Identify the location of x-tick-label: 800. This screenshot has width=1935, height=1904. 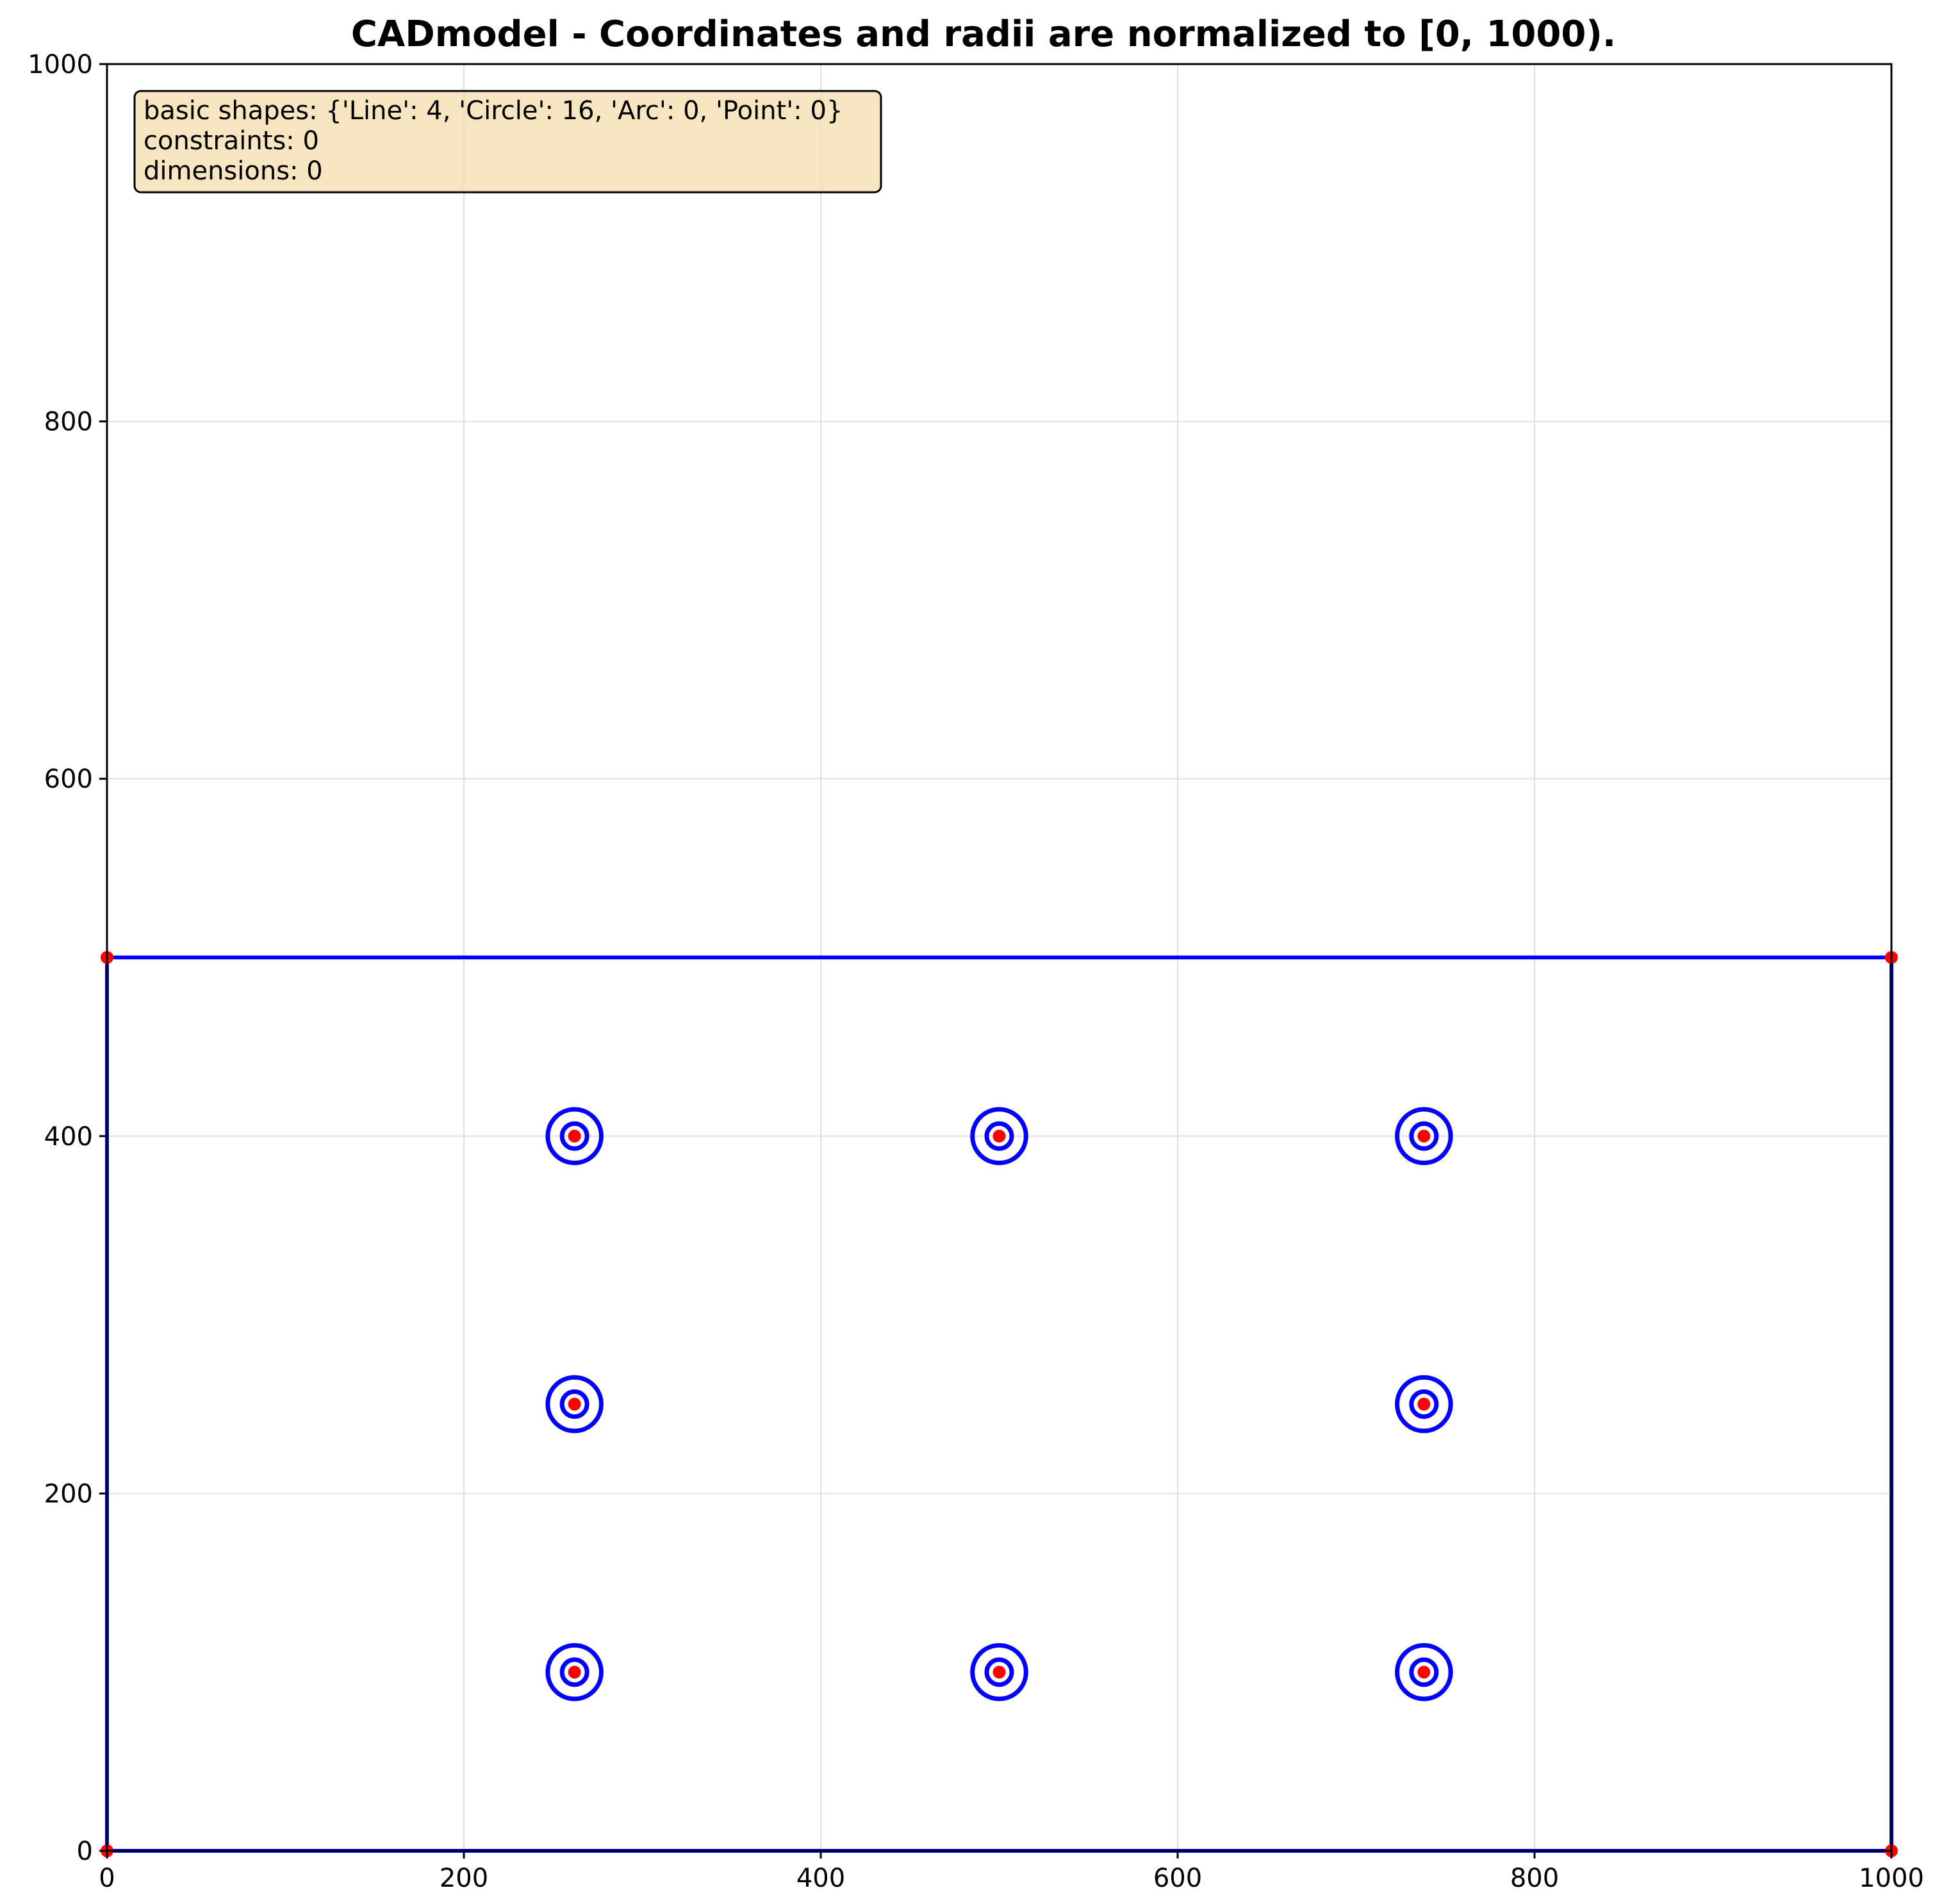
(1534, 1879).